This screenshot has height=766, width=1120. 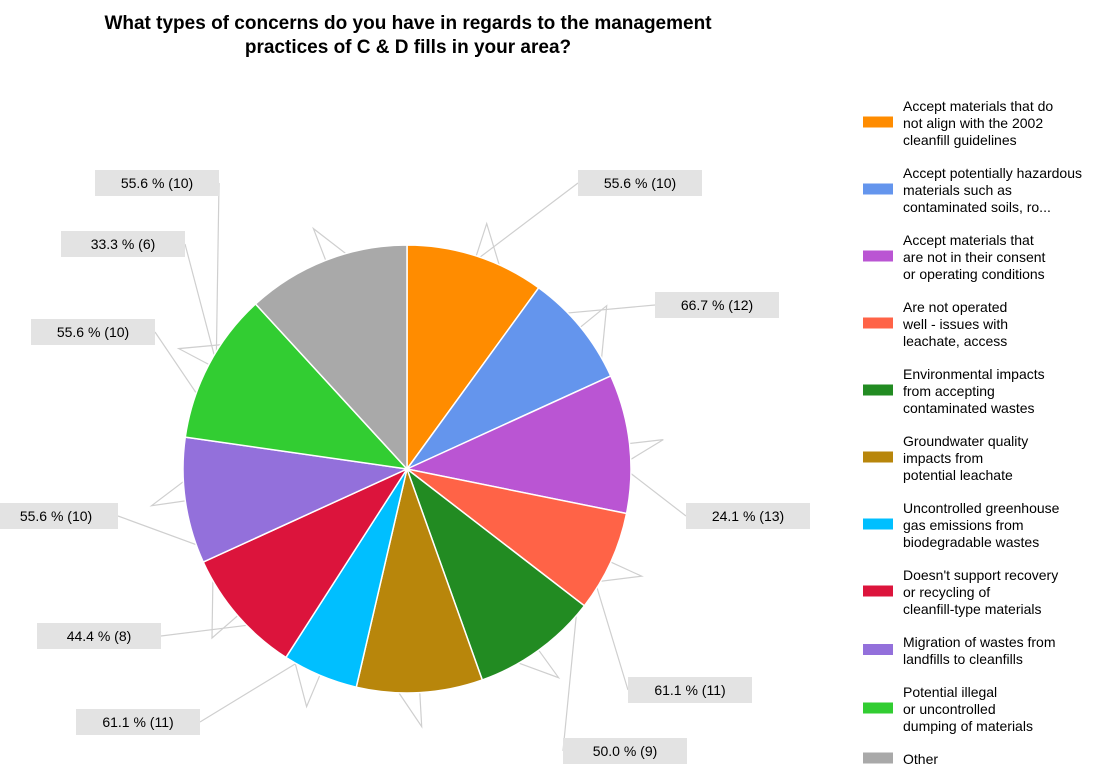 What do you see at coordinates (968, 240) in the screenshot?
I see `legend-label: Accept materials that` at bounding box center [968, 240].